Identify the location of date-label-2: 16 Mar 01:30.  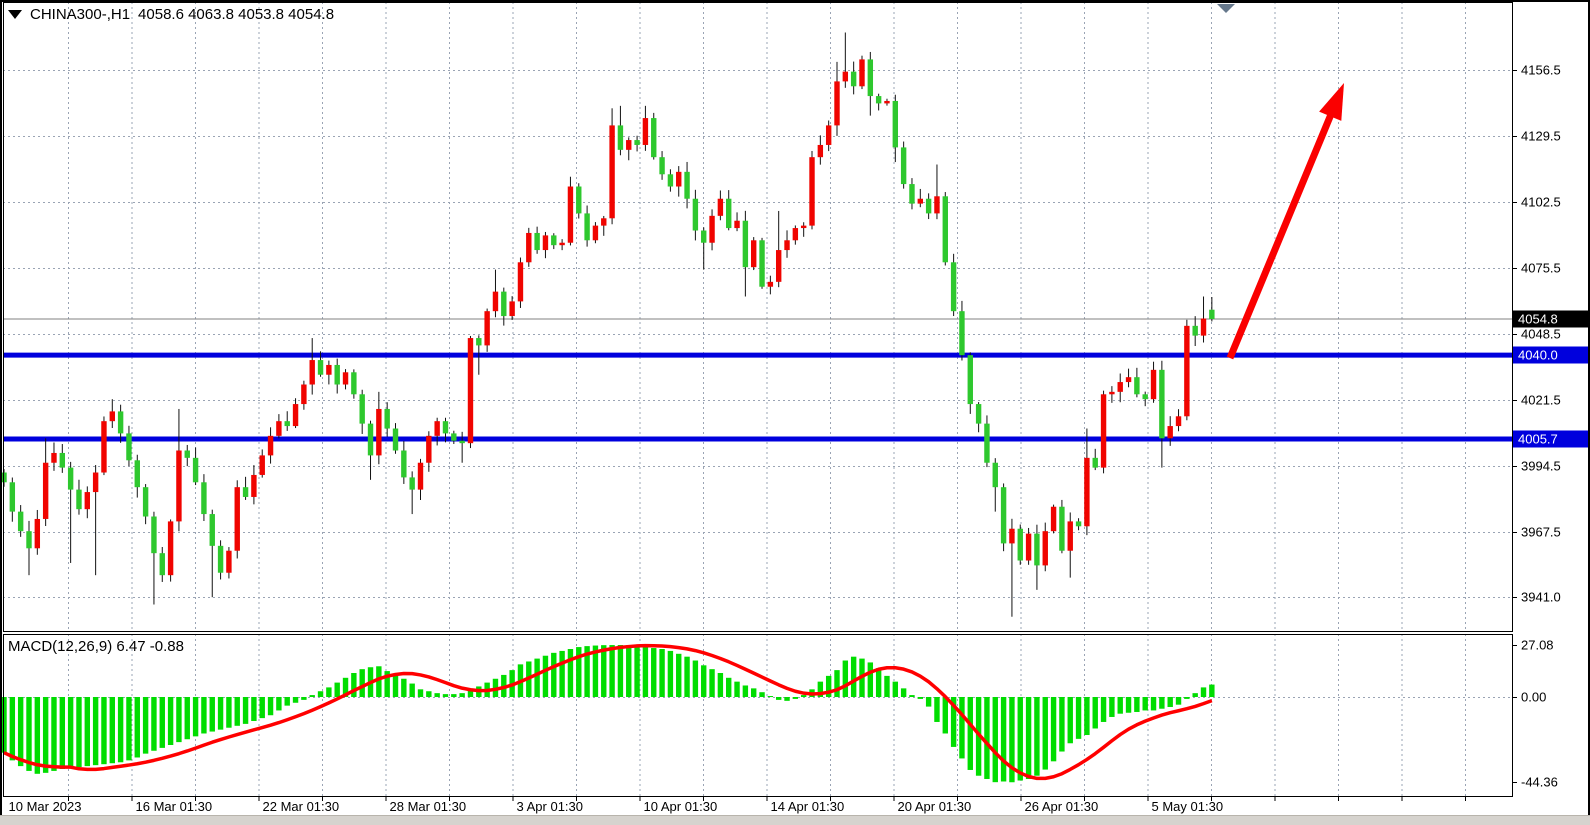
(174, 806).